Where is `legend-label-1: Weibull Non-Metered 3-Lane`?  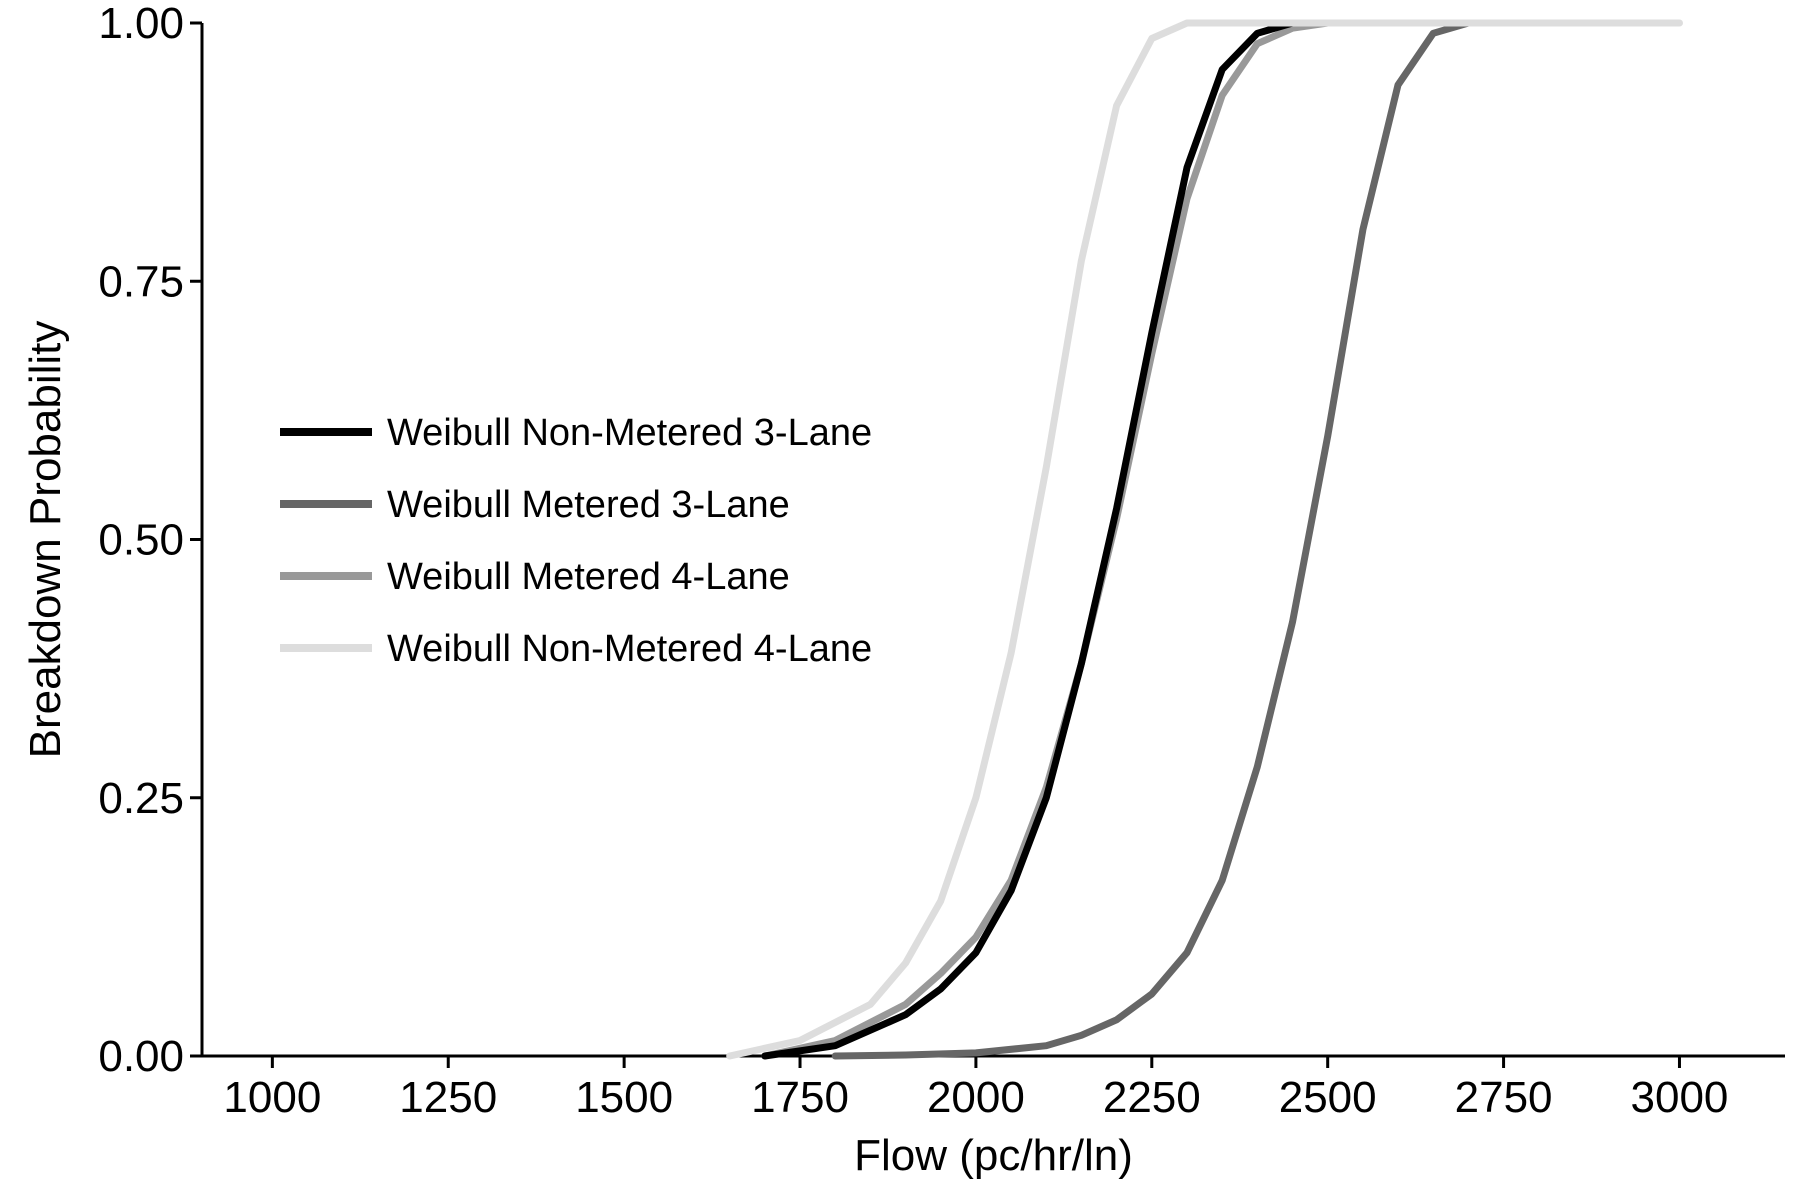
legend-label-1: Weibull Non-Metered 3-Lane is located at coordinates (629, 433).